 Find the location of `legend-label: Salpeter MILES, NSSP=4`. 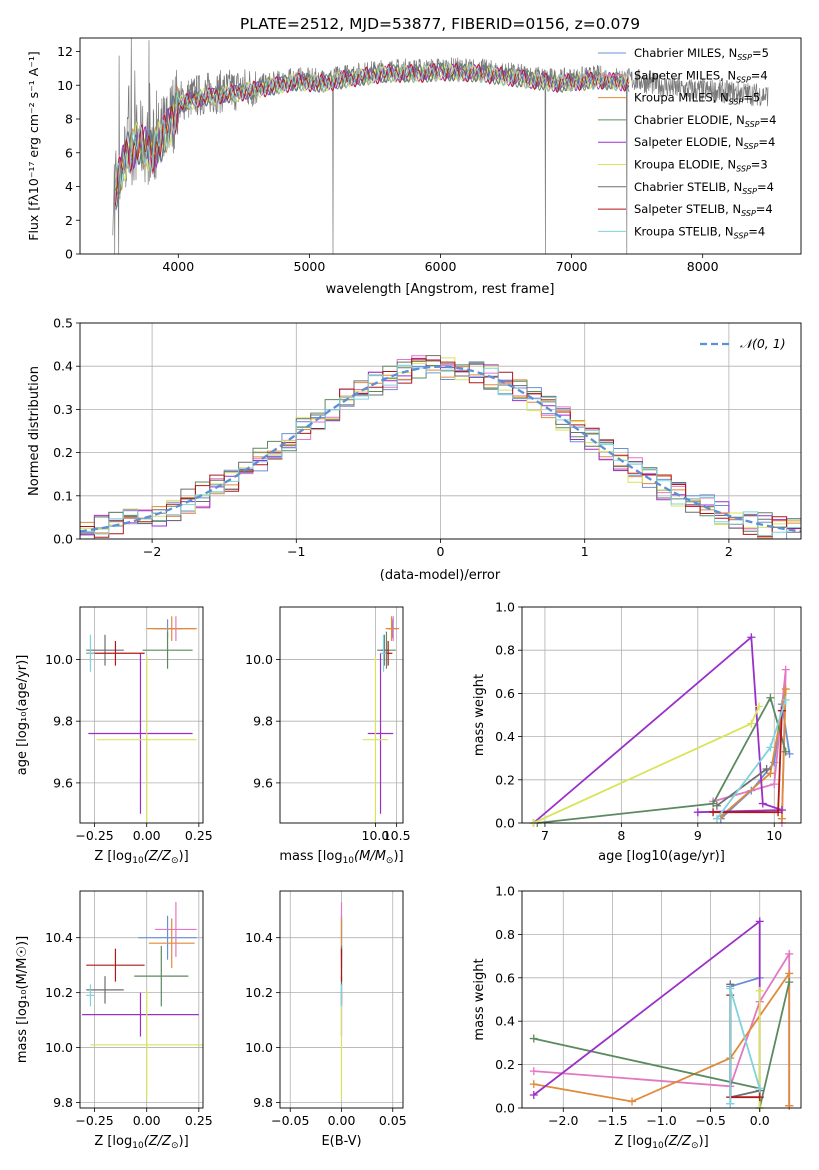

legend-label: Salpeter MILES, NSSP=4 is located at coordinates (701, 76).